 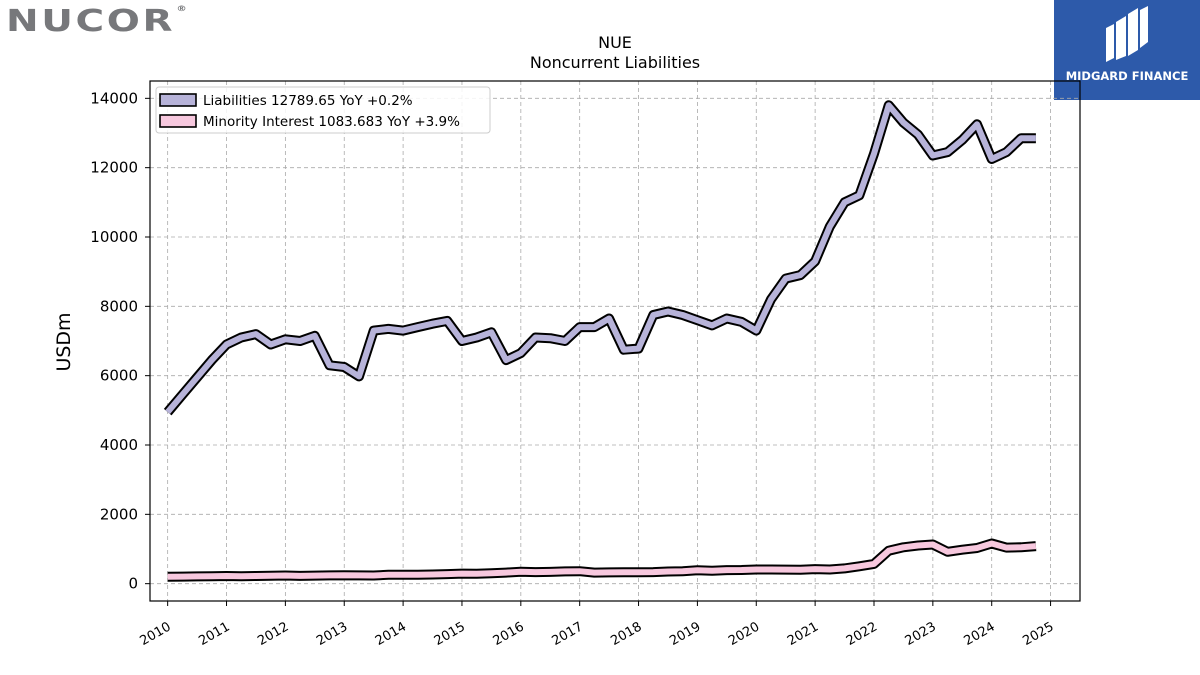 I want to click on chart-title: NUE, so click(x=615, y=42).